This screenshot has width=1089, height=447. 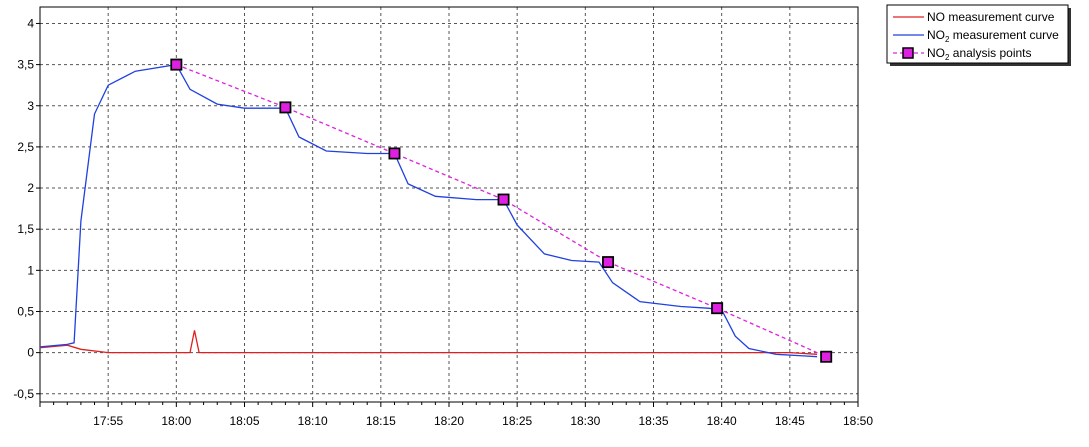 I want to click on legend-label-0: NO measurement curve, so click(x=991, y=17).